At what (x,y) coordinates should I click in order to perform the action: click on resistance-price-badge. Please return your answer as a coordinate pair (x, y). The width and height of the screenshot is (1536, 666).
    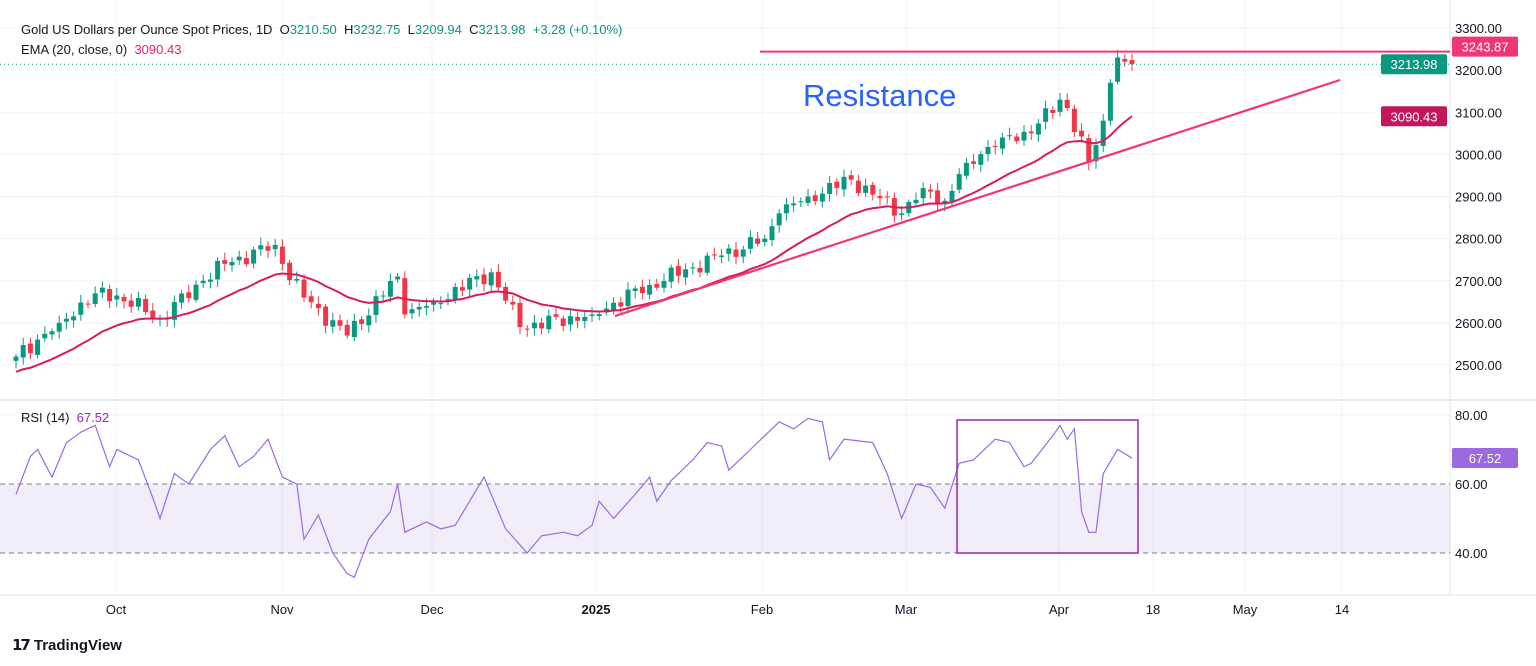
    Looking at the image, I should click on (1485, 46).